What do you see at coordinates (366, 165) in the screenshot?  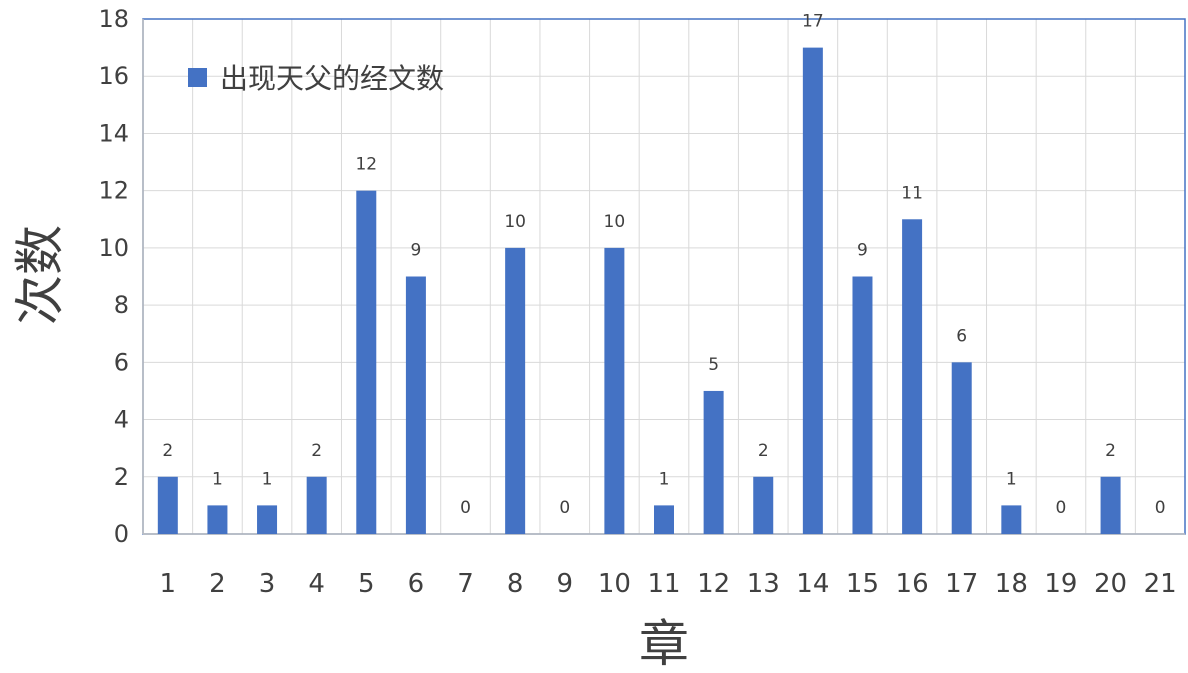 I see `data-label: 12` at bounding box center [366, 165].